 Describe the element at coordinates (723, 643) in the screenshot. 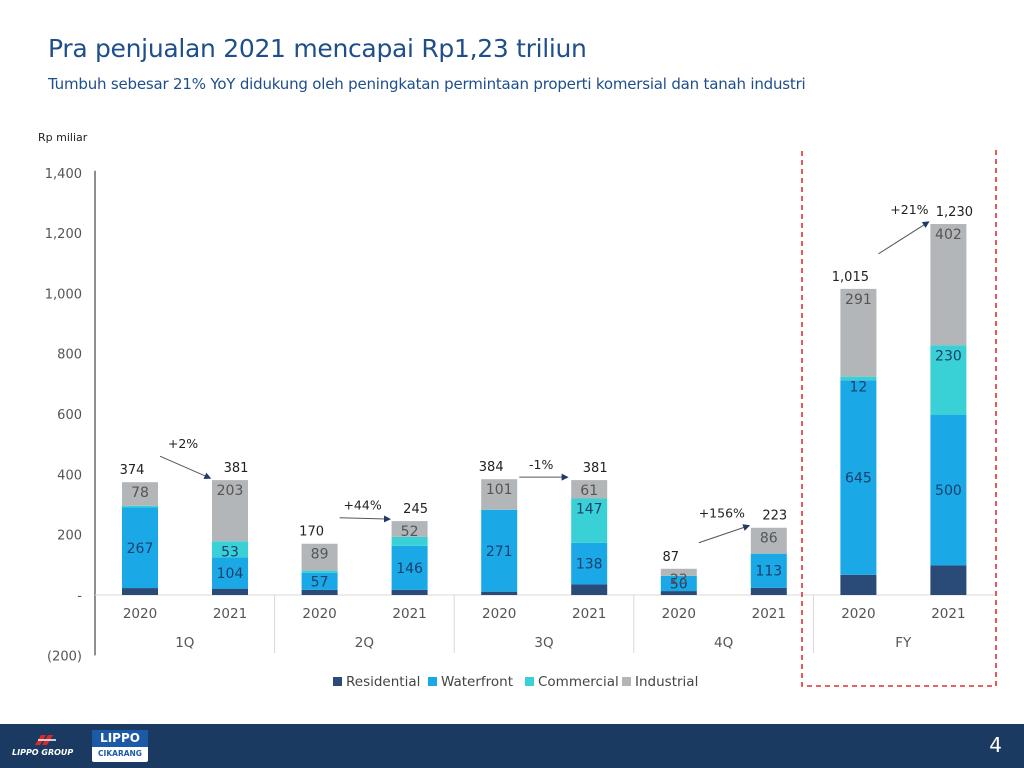

I see `group-label: 4Q` at that location.